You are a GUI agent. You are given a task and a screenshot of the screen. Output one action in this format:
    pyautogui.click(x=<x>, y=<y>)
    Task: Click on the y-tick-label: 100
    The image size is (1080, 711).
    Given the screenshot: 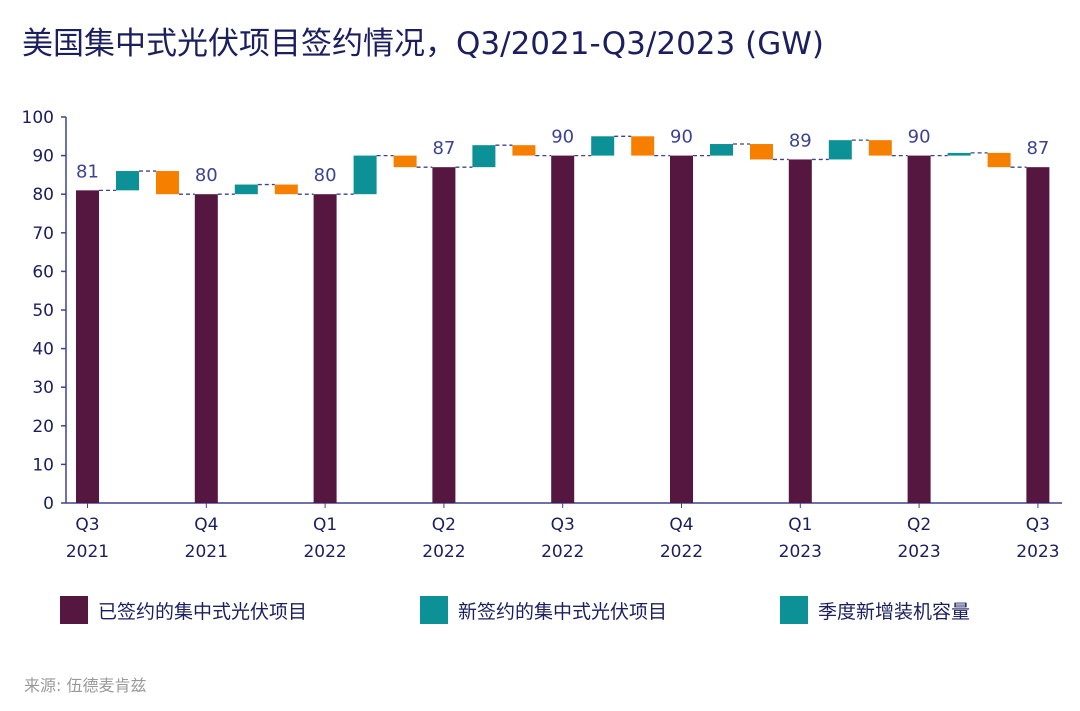 What is the action you would take?
    pyautogui.click(x=38, y=118)
    